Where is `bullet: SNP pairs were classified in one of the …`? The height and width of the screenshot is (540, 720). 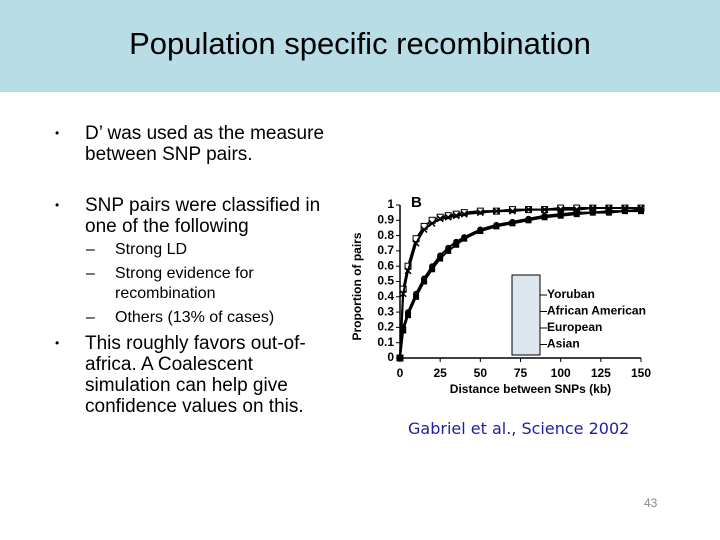
bullet: SNP pairs were classified in one of the … is located at coordinates (195, 216).